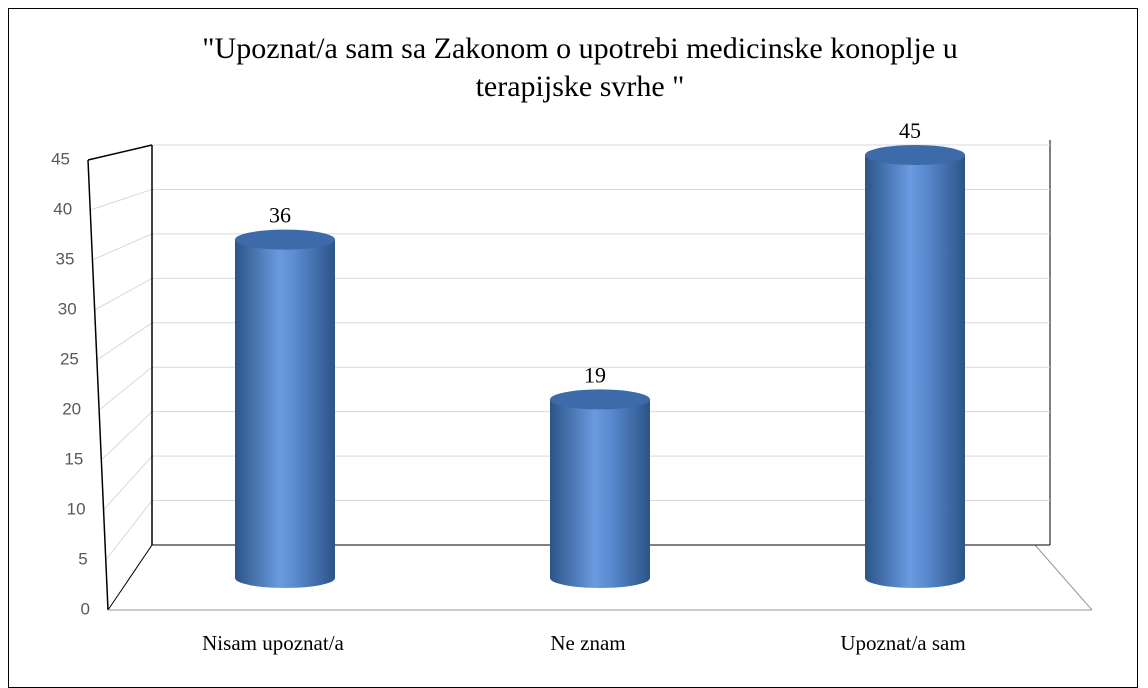 The width and height of the screenshot is (1148, 688). I want to click on data-label: 19, so click(595, 374).